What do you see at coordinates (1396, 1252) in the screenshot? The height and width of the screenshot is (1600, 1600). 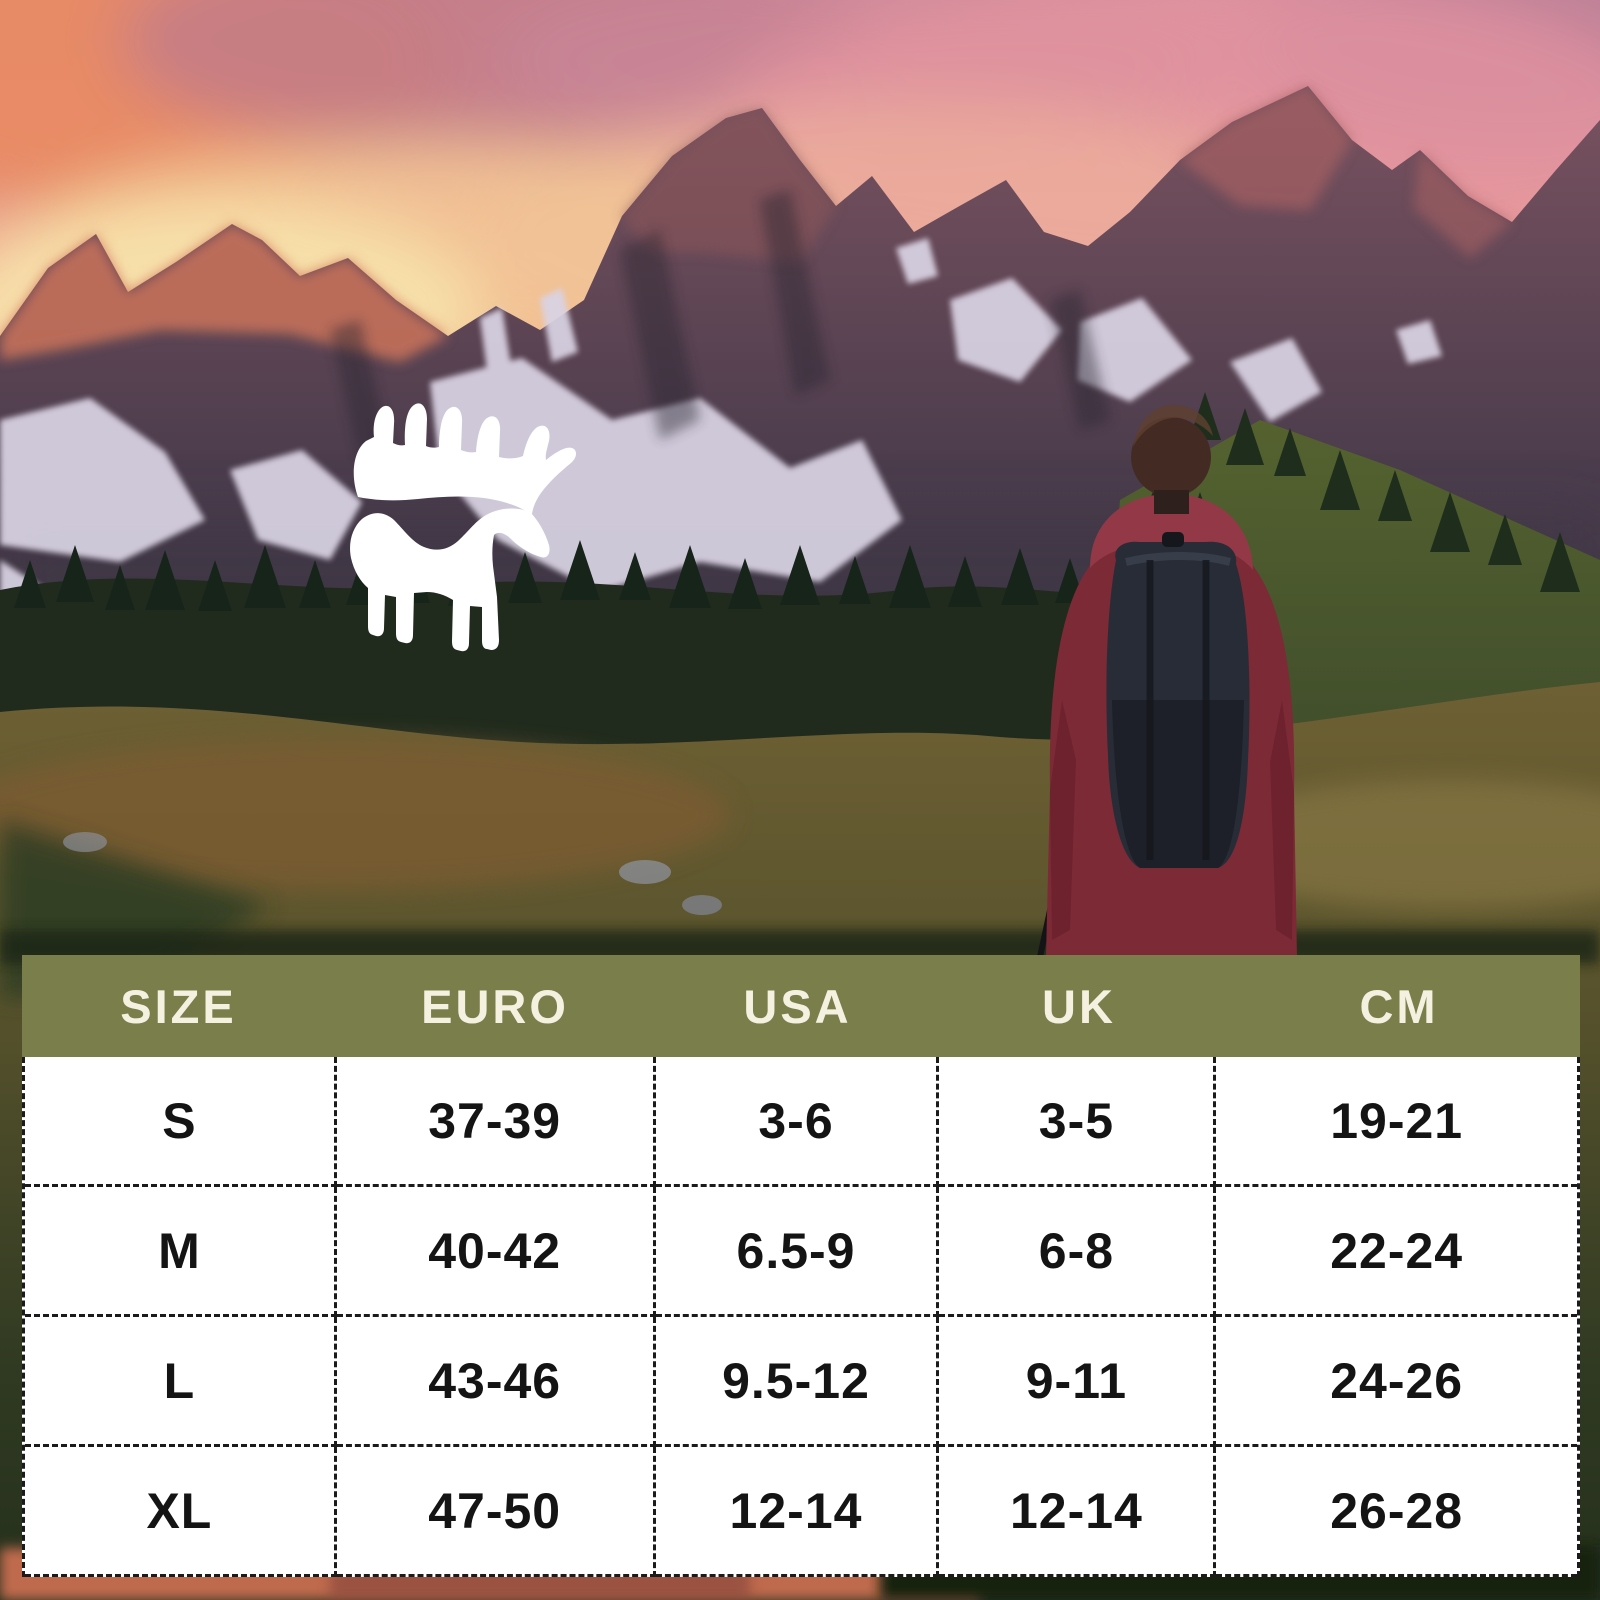 I see `table-cell: 22-24` at bounding box center [1396, 1252].